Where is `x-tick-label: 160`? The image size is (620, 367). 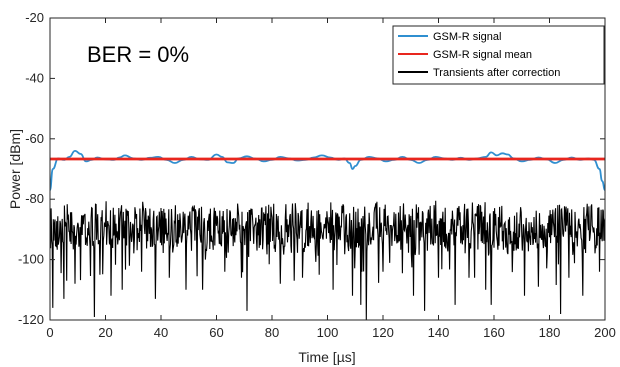
x-tick-label: 160 is located at coordinates (494, 332).